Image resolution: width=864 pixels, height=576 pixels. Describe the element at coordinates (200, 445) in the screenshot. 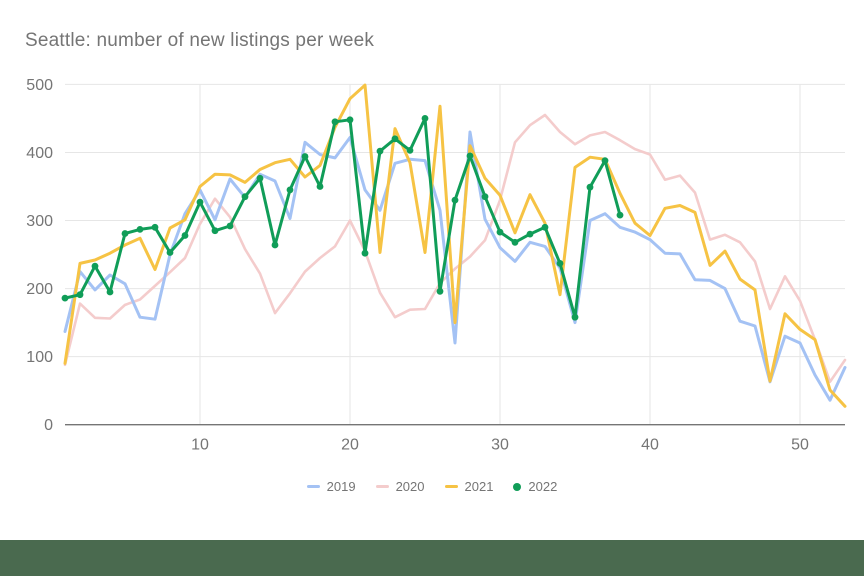

I see `x-axis-tick-label: 10` at that location.